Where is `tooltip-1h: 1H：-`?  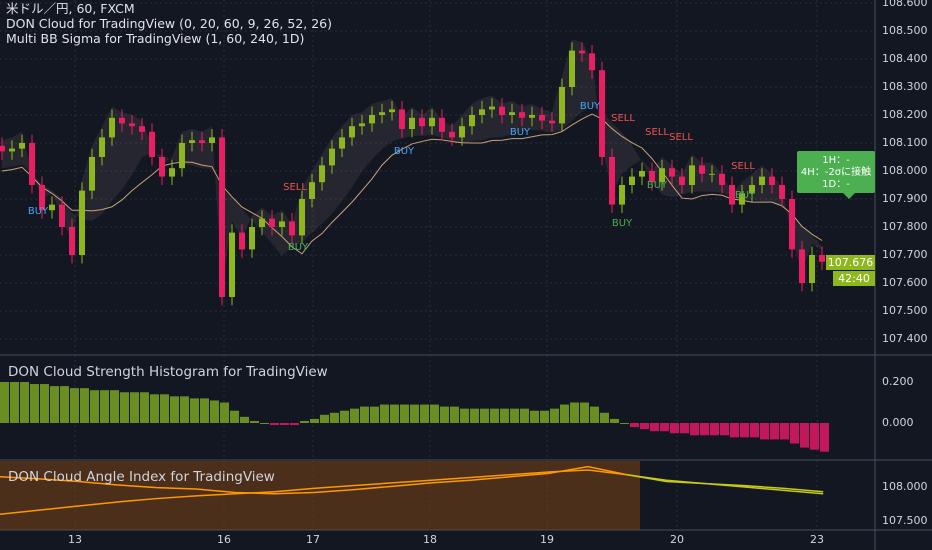 tooltip-1h: 1H：- is located at coordinates (836, 160).